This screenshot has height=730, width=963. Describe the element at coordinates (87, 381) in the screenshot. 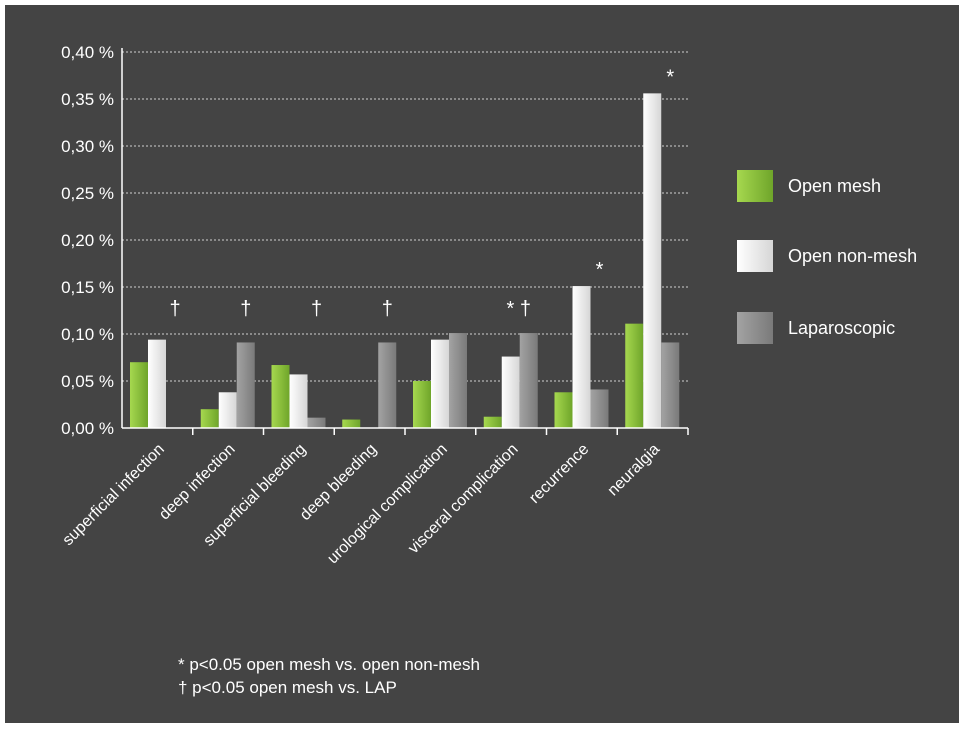

I see `y-tick-label: 0,05 %` at that location.